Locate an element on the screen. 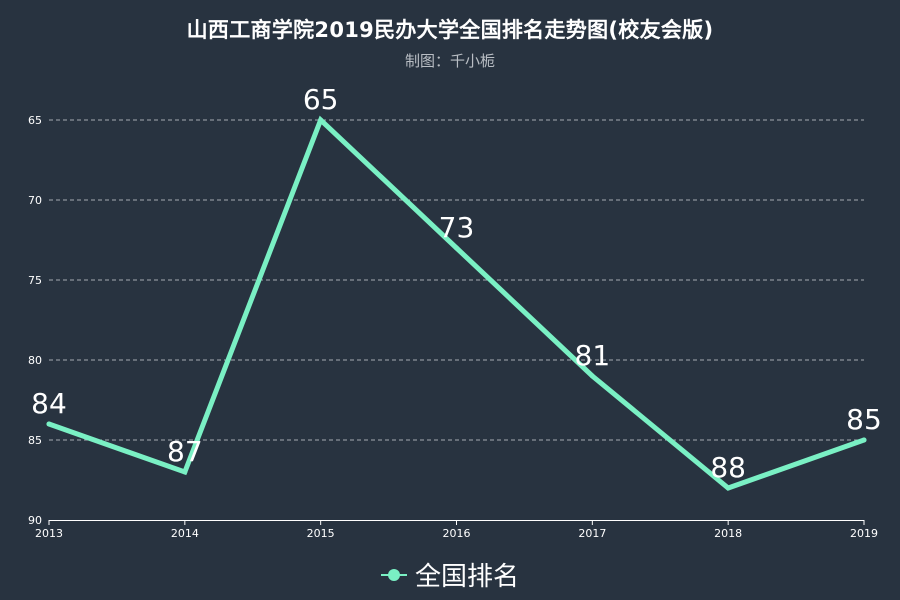  x-tick-label: 2014 is located at coordinates (185, 533).